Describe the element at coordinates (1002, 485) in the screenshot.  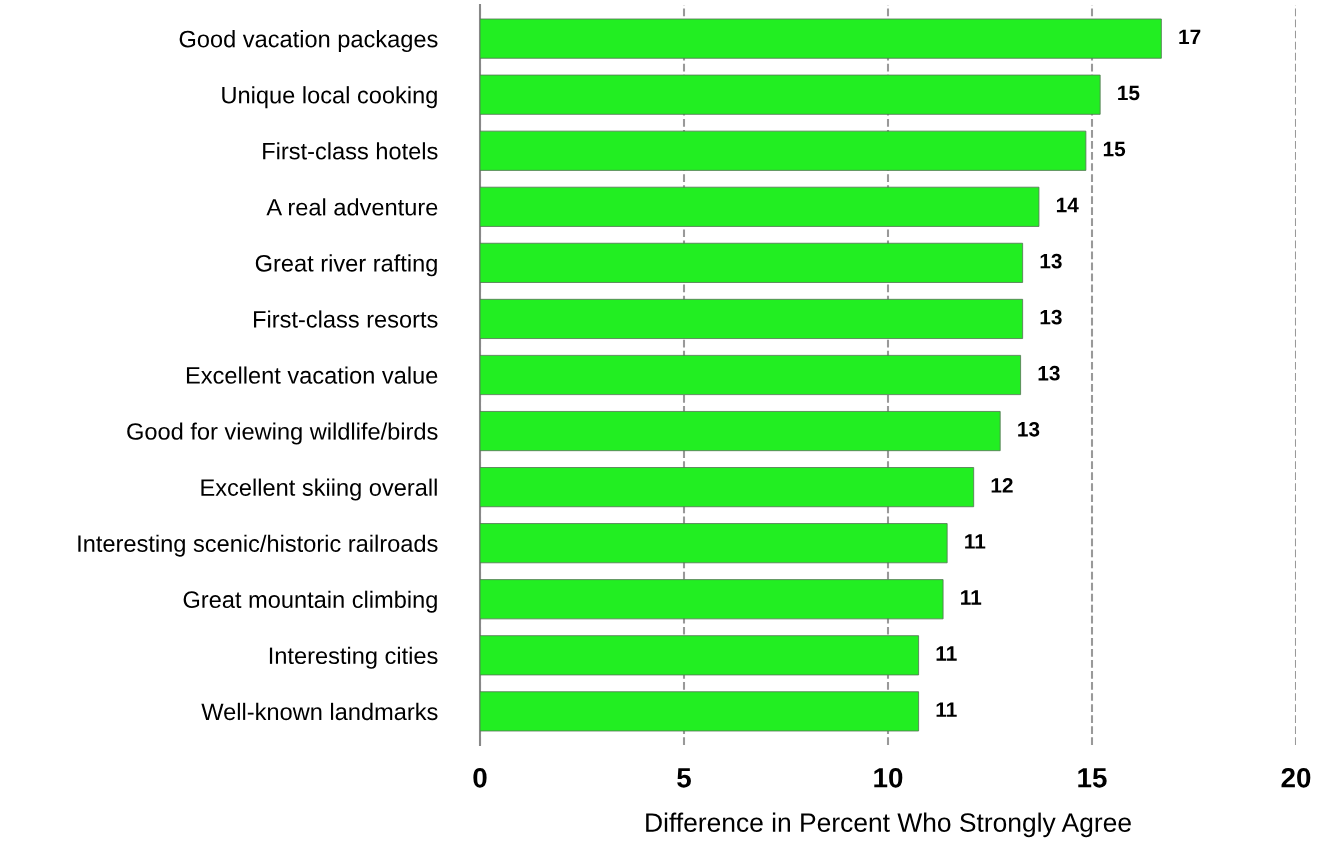
I see `data-label: 12` at that location.